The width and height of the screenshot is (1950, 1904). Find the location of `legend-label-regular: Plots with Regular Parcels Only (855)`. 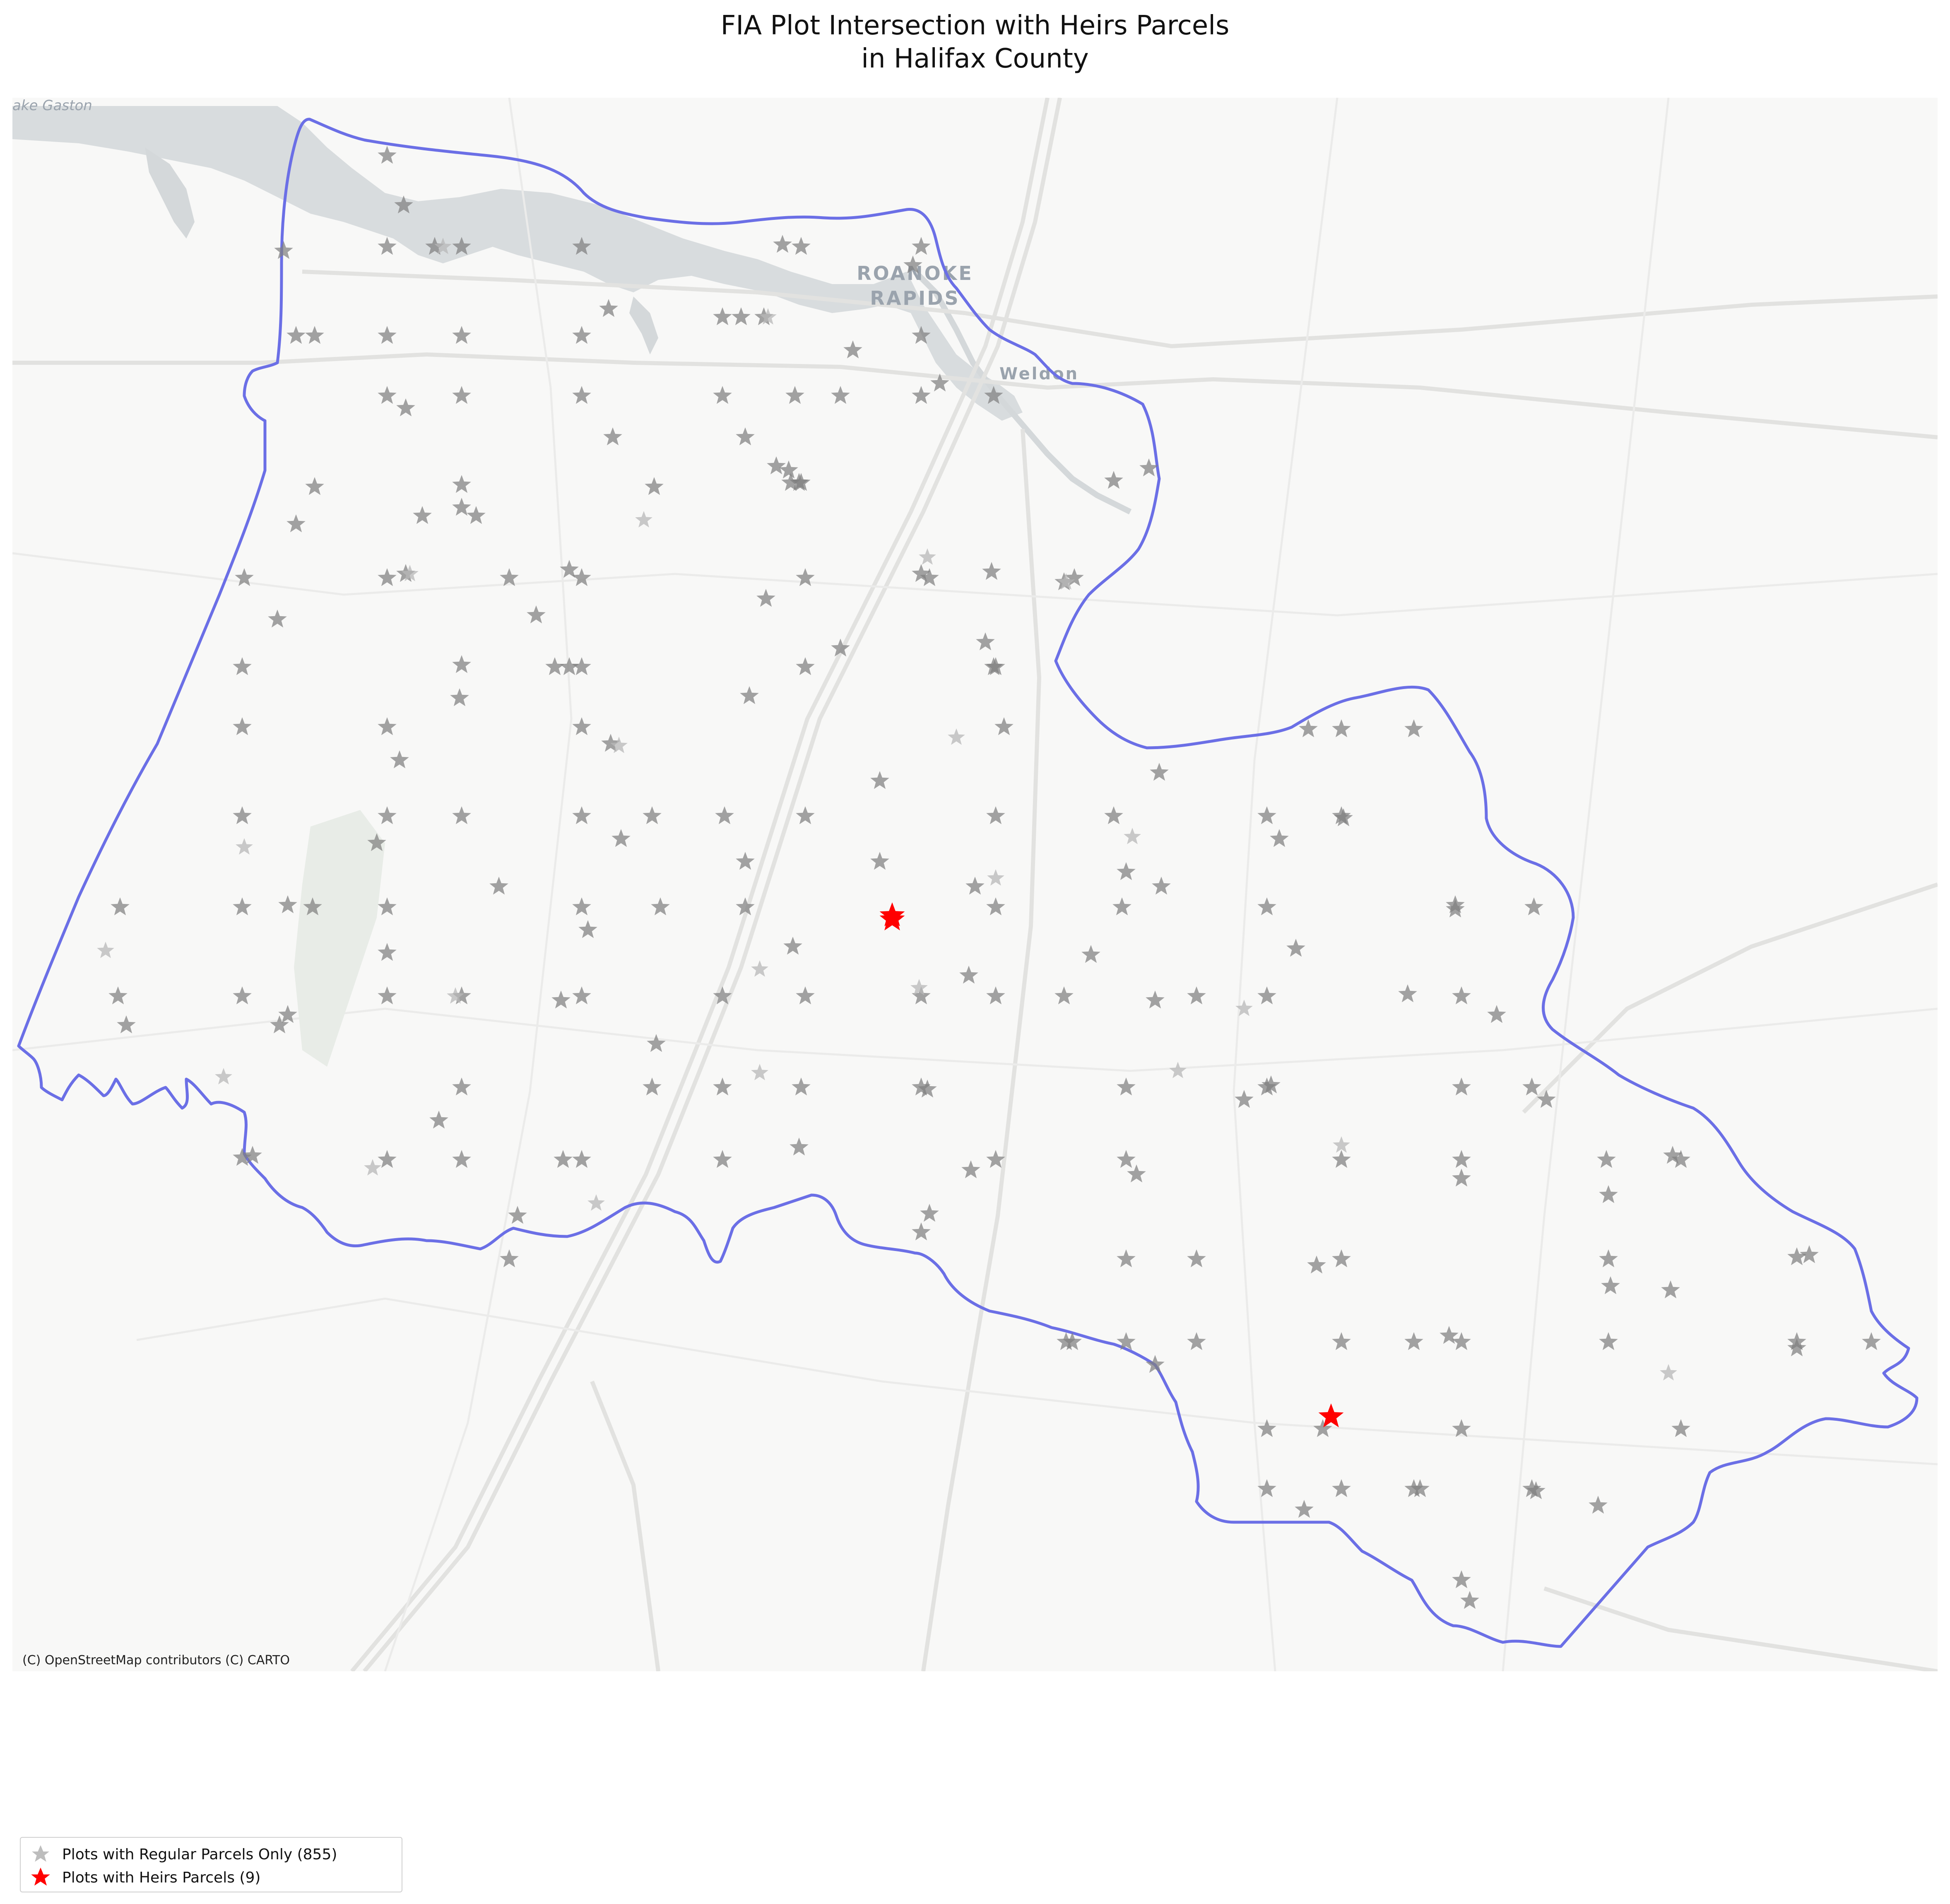

legend-label-regular: Plots with Regular Parcels Only (855) is located at coordinates (199, 1854).